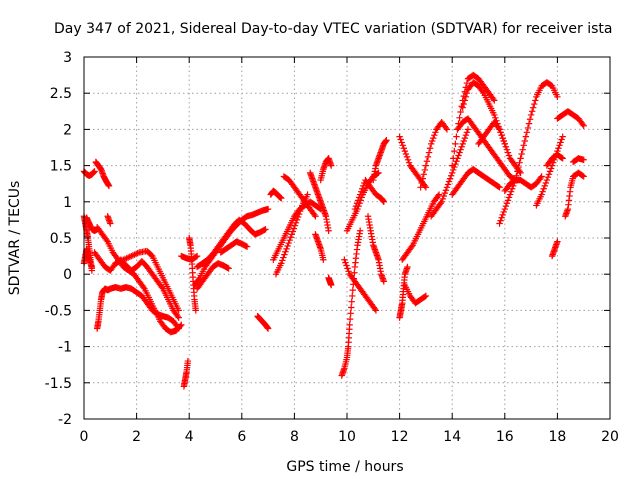 The width and height of the screenshot is (640, 480). What do you see at coordinates (61, 239) in the screenshot?
I see `y-tick-label: 0.5` at bounding box center [61, 239].